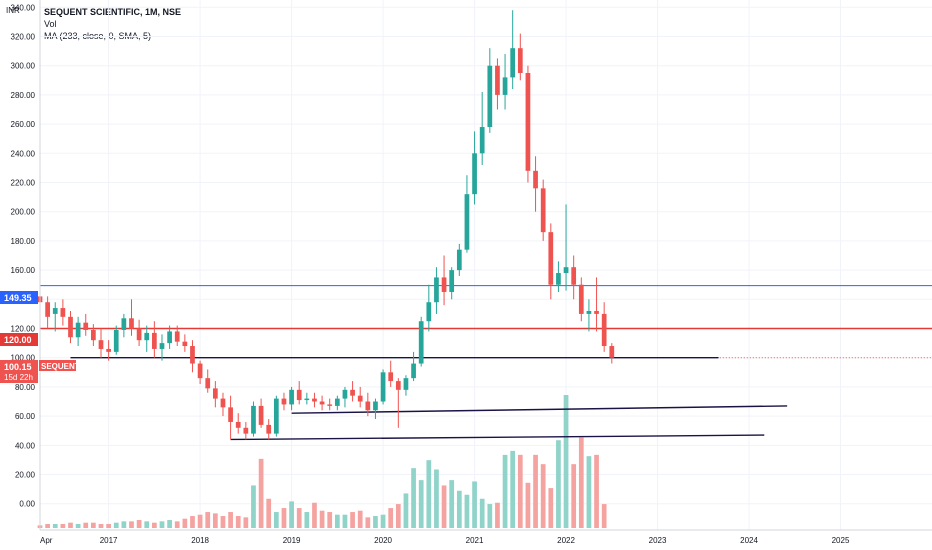 This screenshot has height=550, width=932. What do you see at coordinates (292, 540) in the screenshot?
I see `x-tick-label: 2019` at bounding box center [292, 540].